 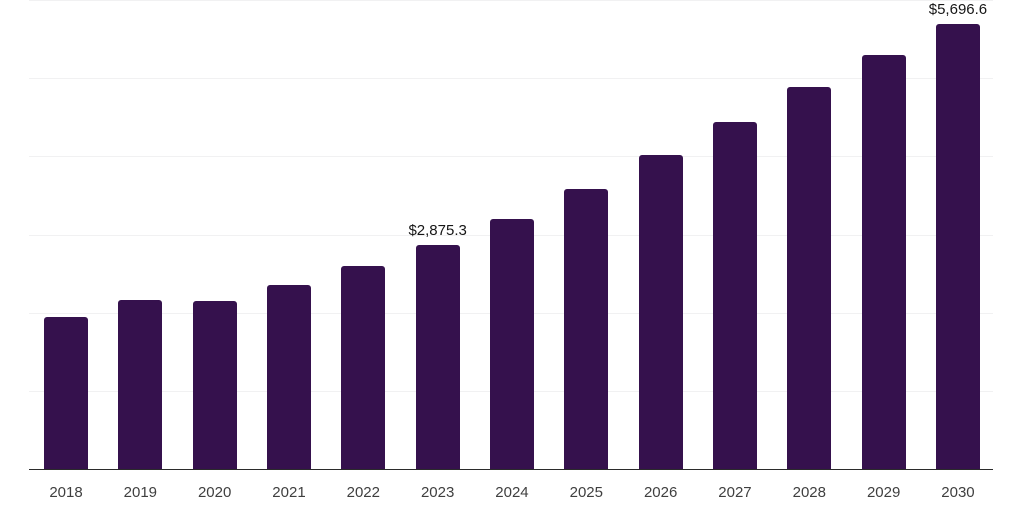 I want to click on bar-2019, so click(x=140, y=385).